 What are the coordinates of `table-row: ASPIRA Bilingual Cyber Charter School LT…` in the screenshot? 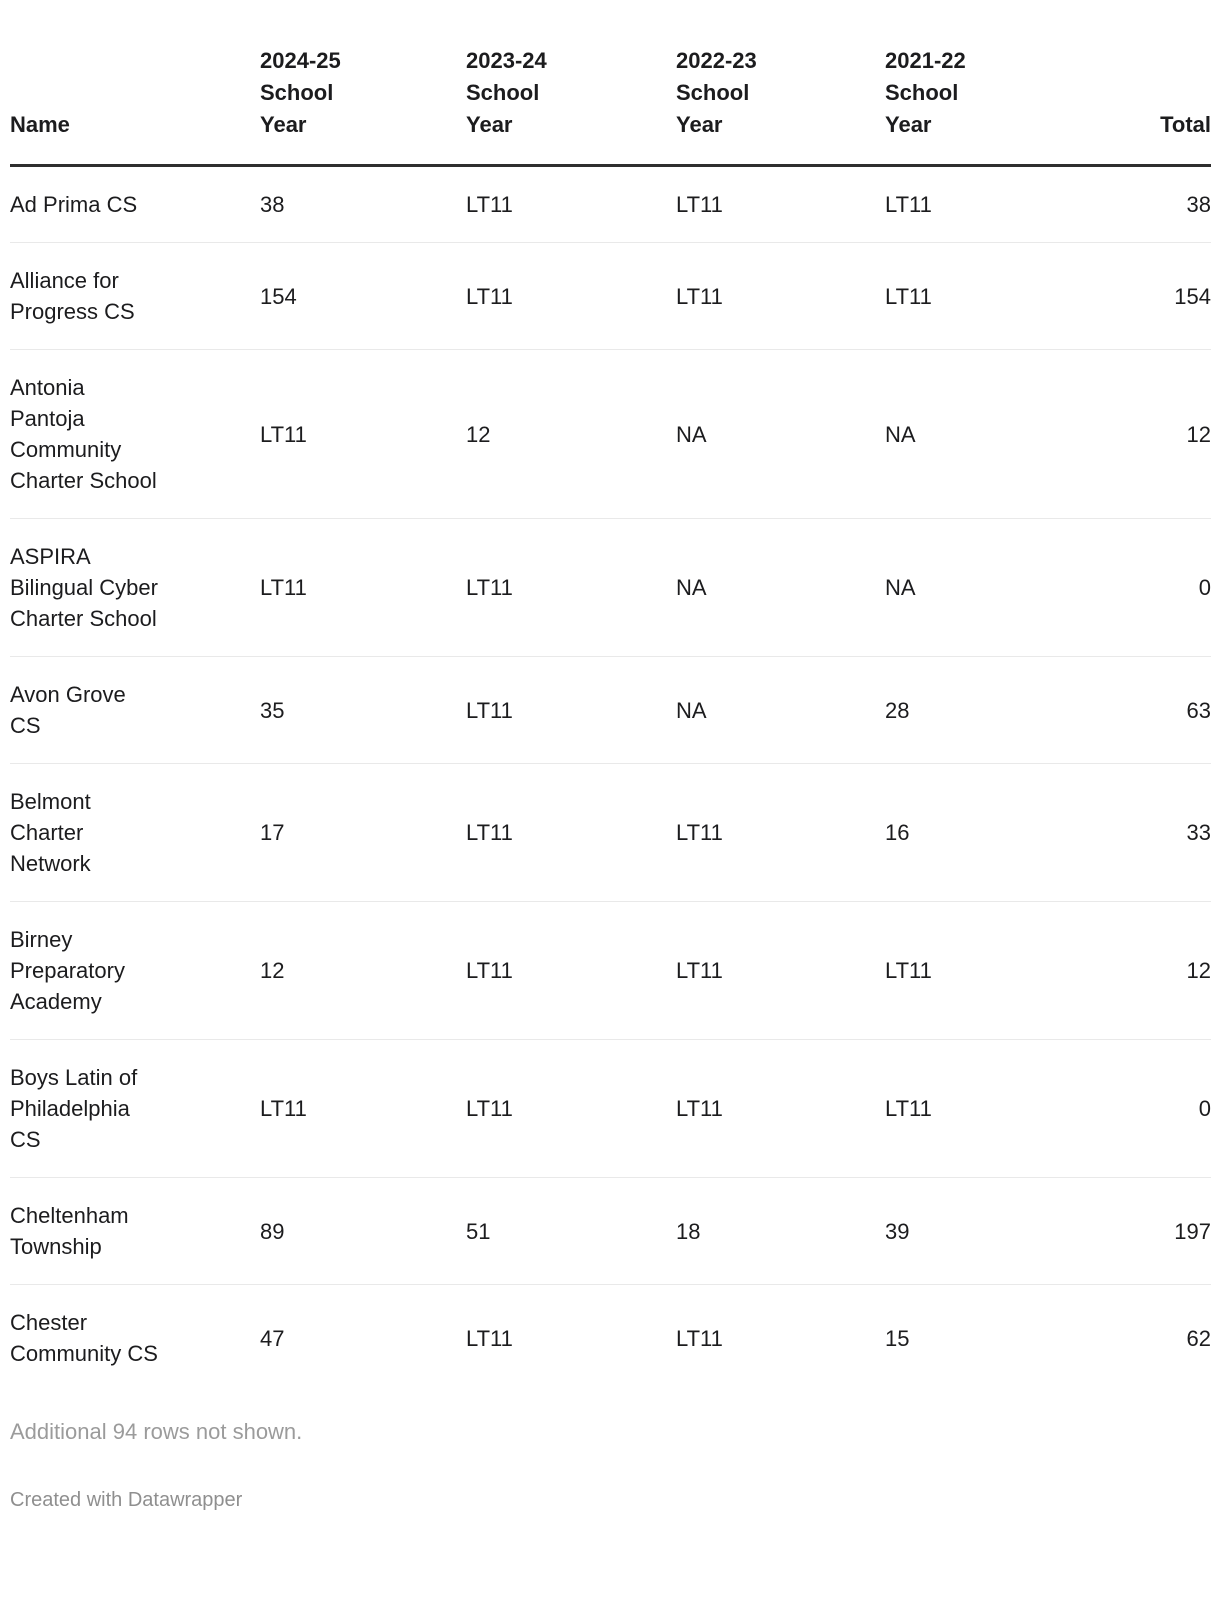 It's located at (610, 587).